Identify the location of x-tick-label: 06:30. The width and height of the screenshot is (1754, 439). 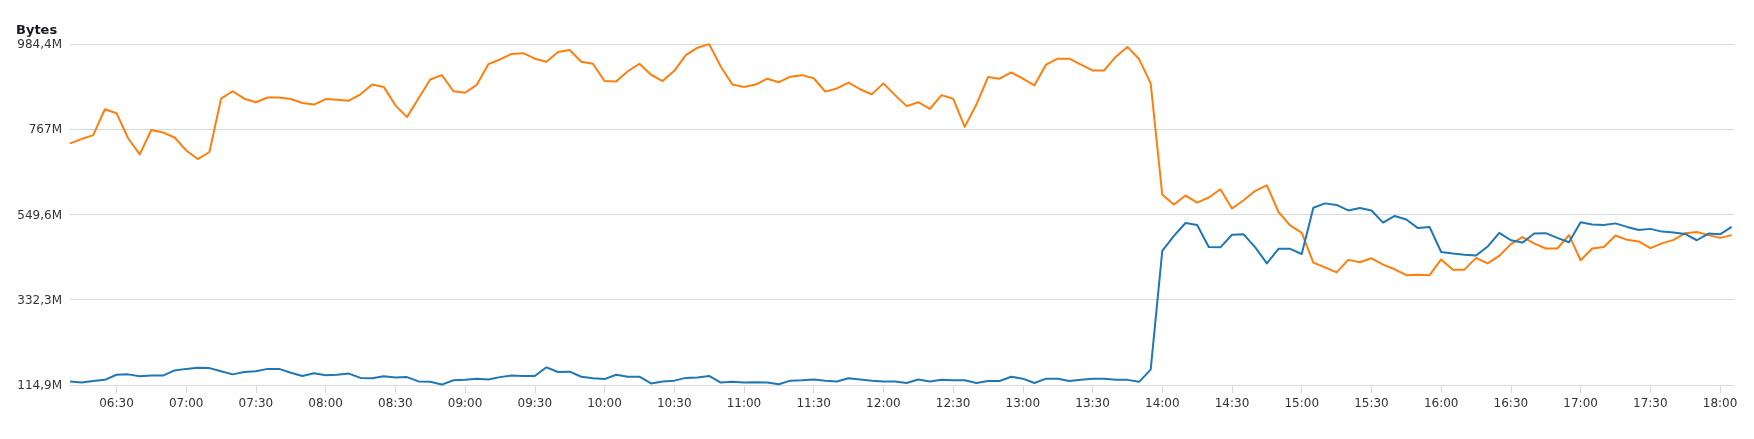
(116, 403).